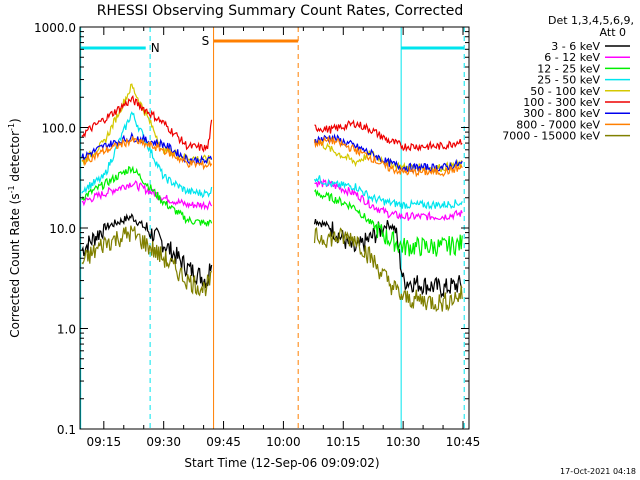 Image resolution: width=640 pixels, height=480 pixels. What do you see at coordinates (163, 442) in the screenshot?
I see `x-tick-label: 09:30` at bounding box center [163, 442].